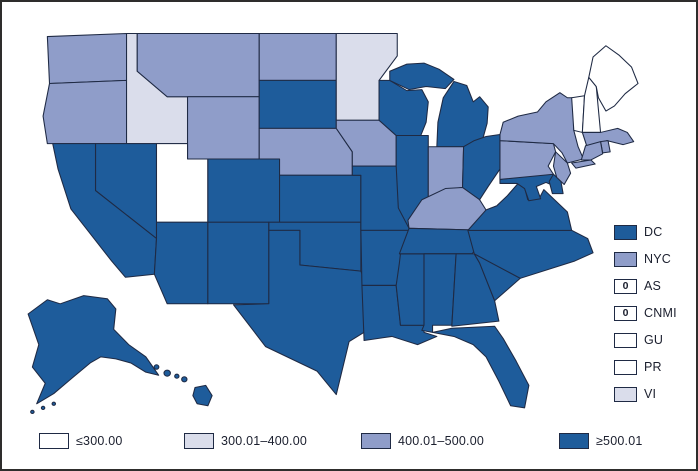  Describe the element at coordinates (625, 394) in the screenshot. I see `vi-color-box` at that location.